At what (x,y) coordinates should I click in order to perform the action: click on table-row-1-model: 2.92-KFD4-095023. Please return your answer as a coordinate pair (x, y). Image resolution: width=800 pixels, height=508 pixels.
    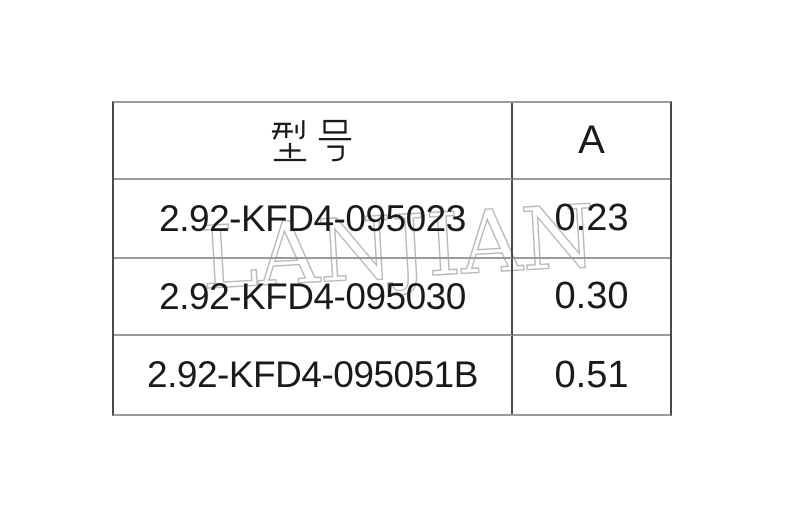
    Looking at the image, I should click on (313, 219).